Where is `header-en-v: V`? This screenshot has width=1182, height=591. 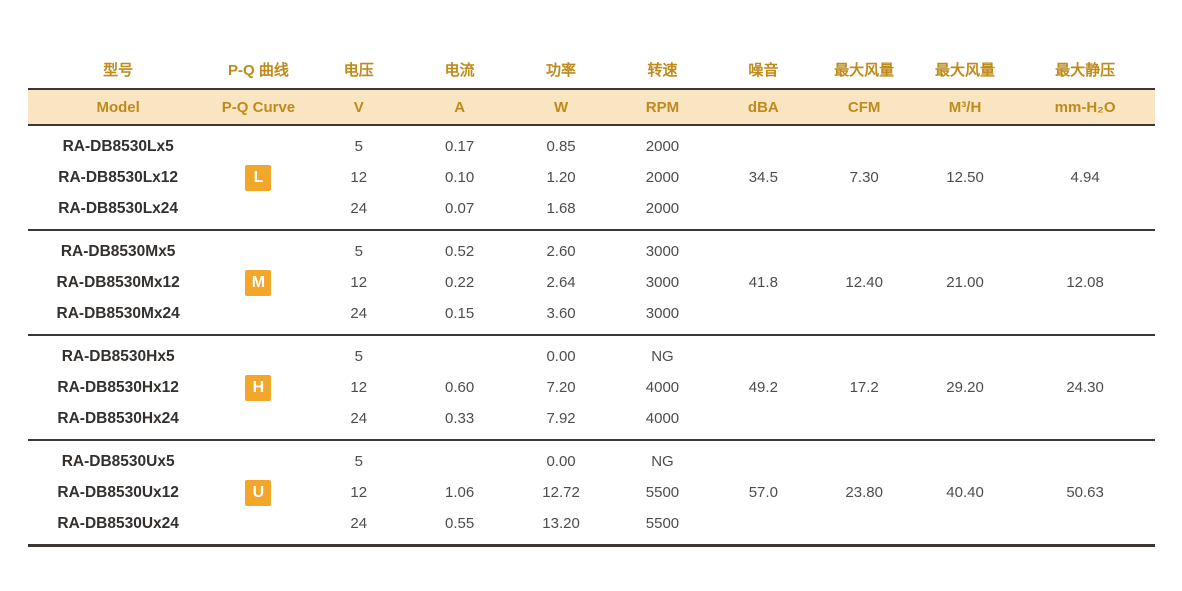 header-en-v: V is located at coordinates (358, 107).